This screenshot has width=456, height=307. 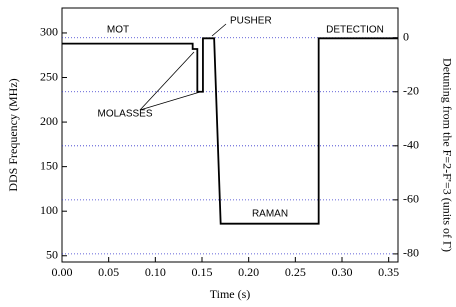 I want to click on y2-tick-label: -40, so click(x=411, y=145).